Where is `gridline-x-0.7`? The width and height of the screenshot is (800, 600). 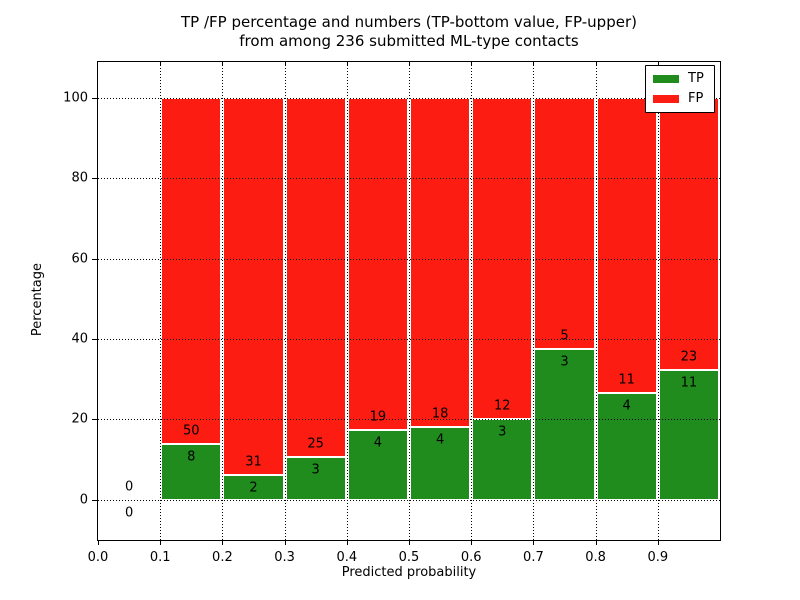 gridline-x-0.7 is located at coordinates (534, 301).